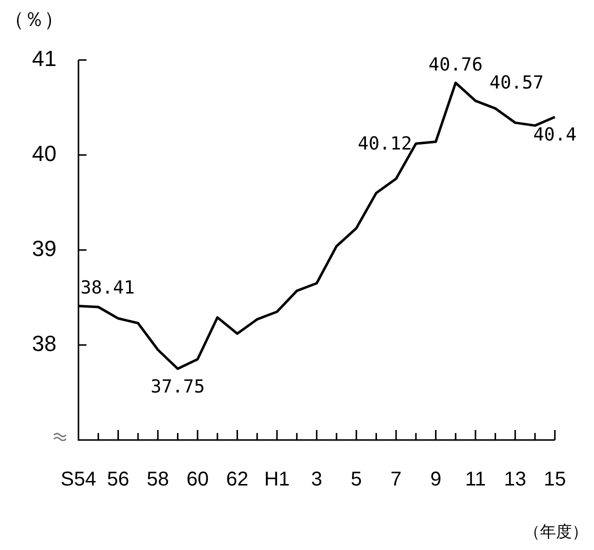  I want to click on x-tick-label: 56, so click(118, 479).